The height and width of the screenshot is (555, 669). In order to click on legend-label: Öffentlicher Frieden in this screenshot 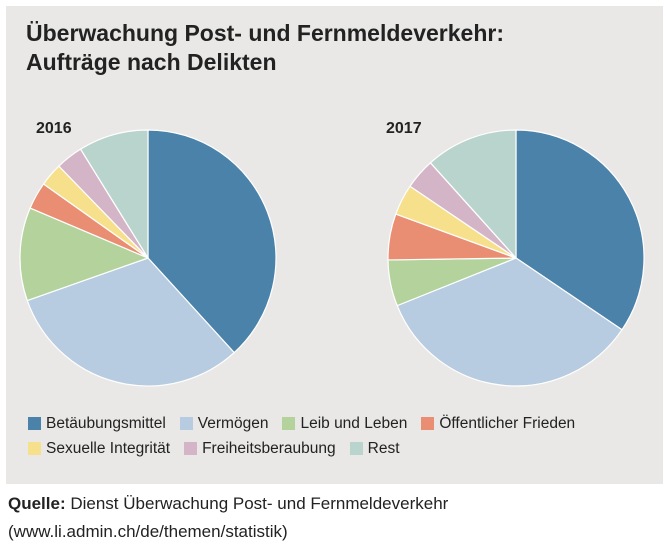, I will do `click(507, 423)`.